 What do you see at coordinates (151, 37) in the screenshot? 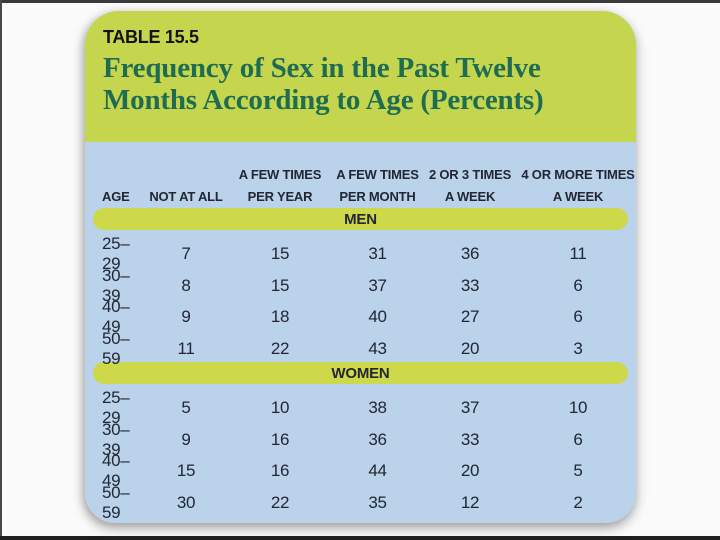
I see `table-label: TABLE 15.5` at bounding box center [151, 37].